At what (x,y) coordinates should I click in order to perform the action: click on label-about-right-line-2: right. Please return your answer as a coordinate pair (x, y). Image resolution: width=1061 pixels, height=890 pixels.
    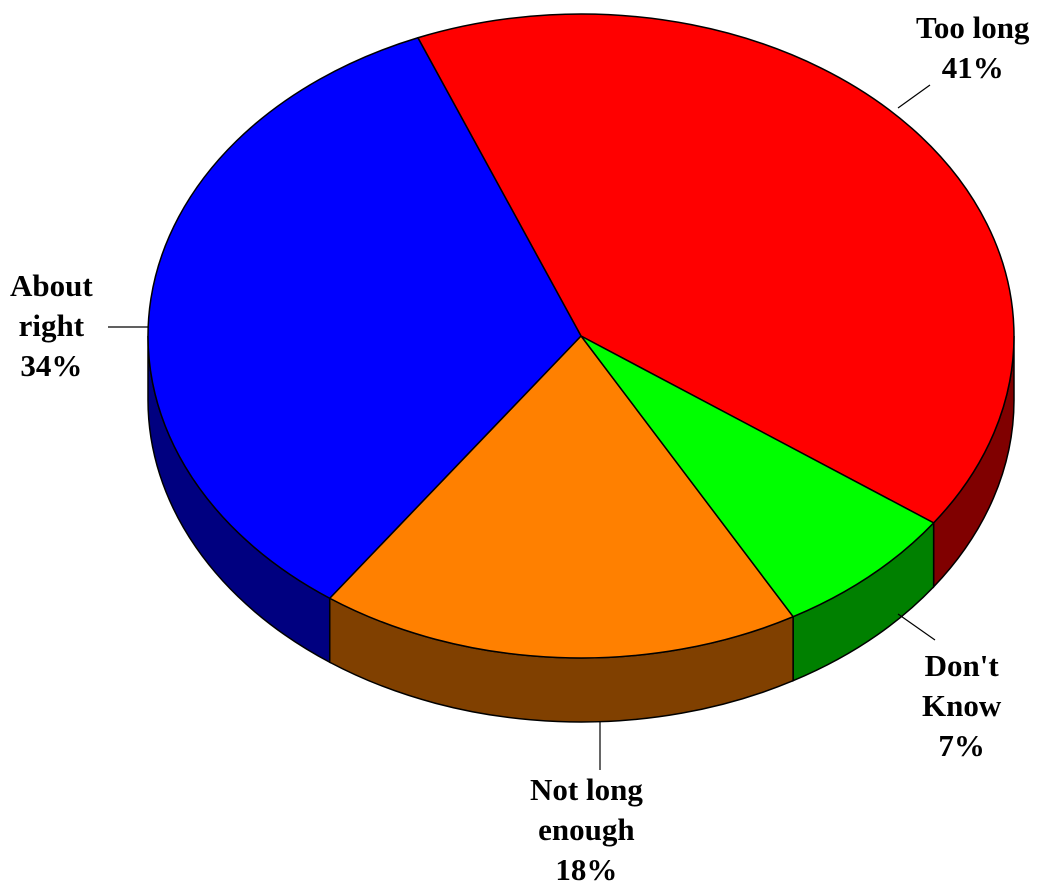
    Looking at the image, I should click on (51, 325).